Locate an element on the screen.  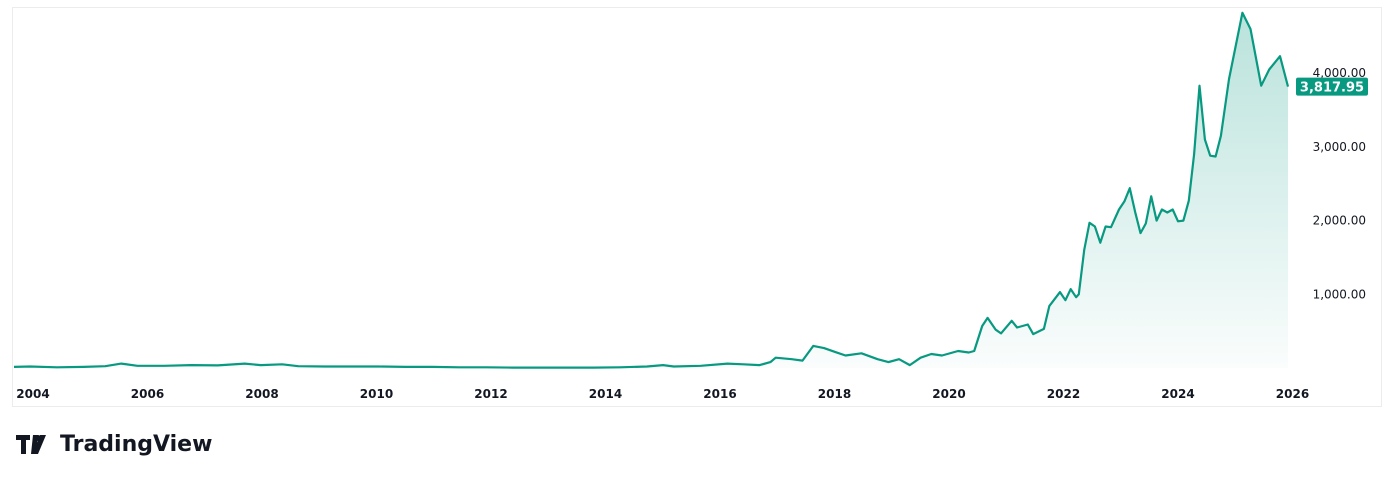
y-tick-label: 2,000.00 is located at coordinates (1339, 221).